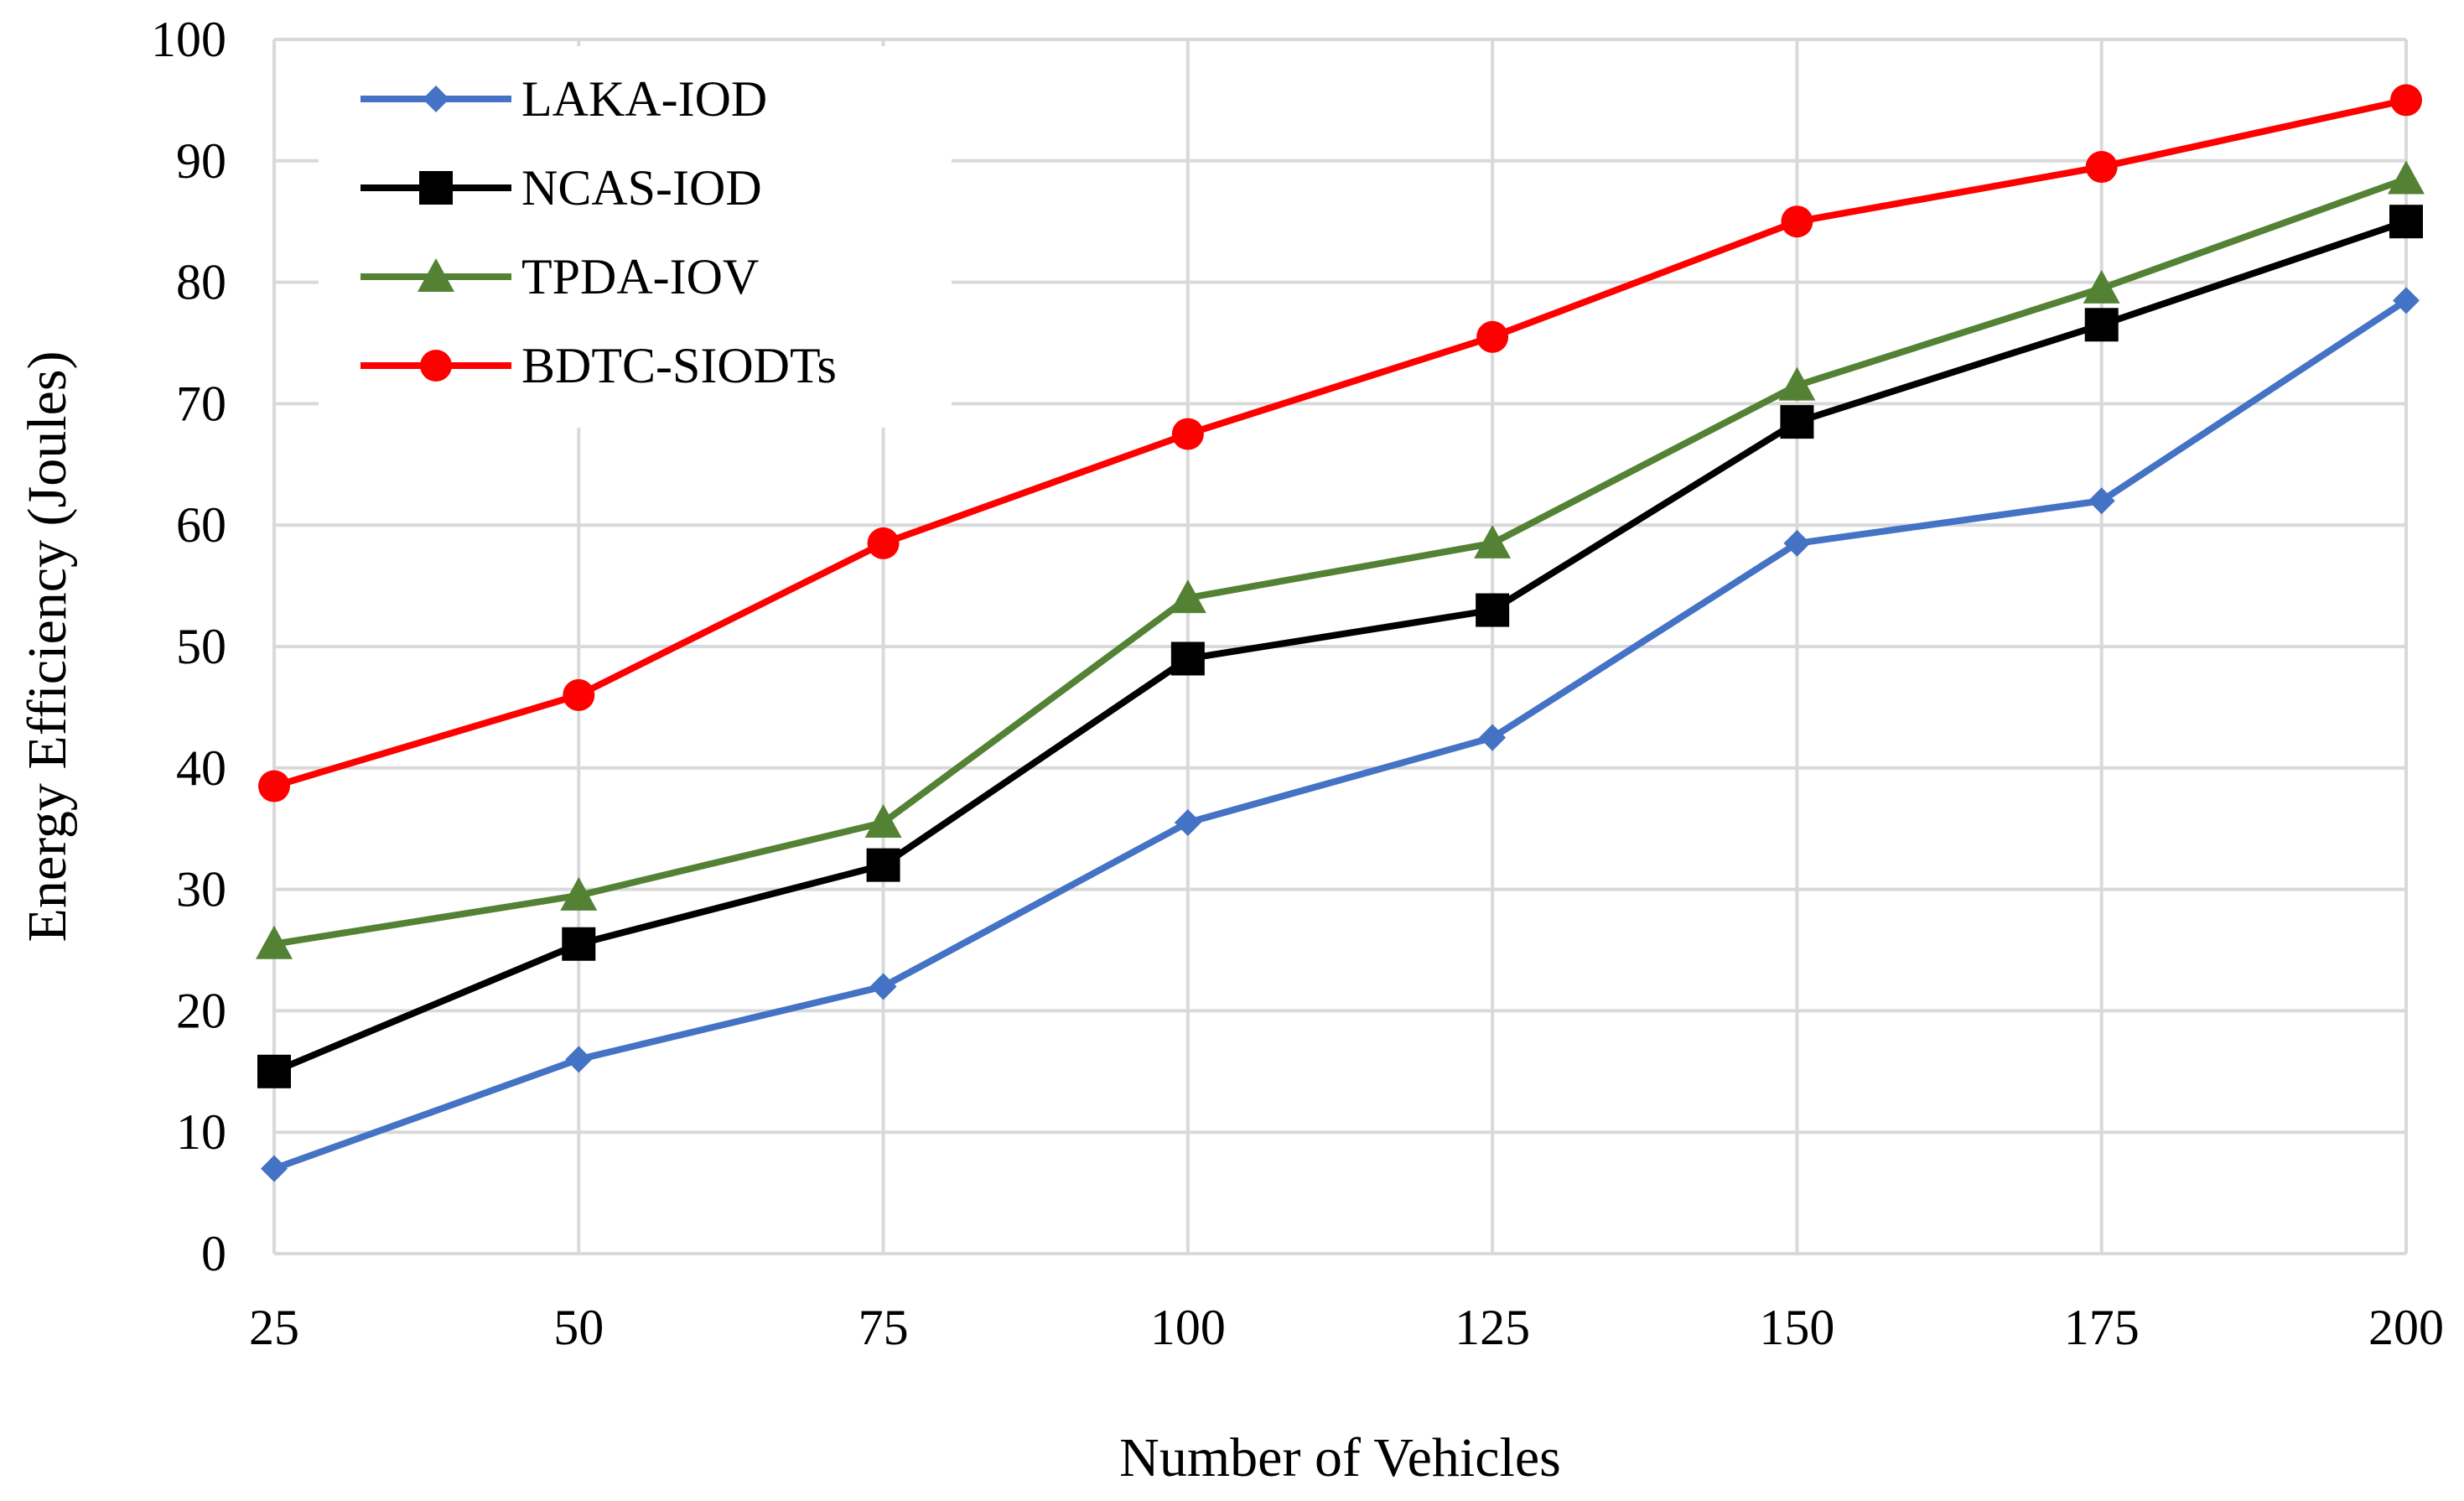 Image resolution: width=2464 pixels, height=1501 pixels. I want to click on x-tick-label: 125, so click(1492, 1328).